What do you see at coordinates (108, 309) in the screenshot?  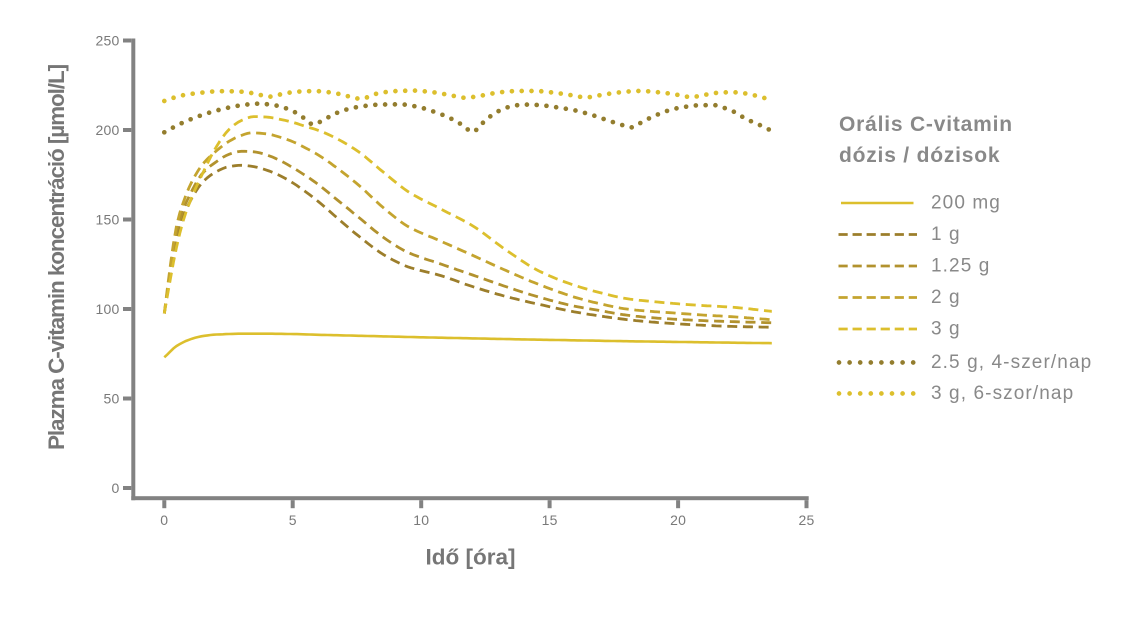 I see `svg-text: 100` at bounding box center [108, 309].